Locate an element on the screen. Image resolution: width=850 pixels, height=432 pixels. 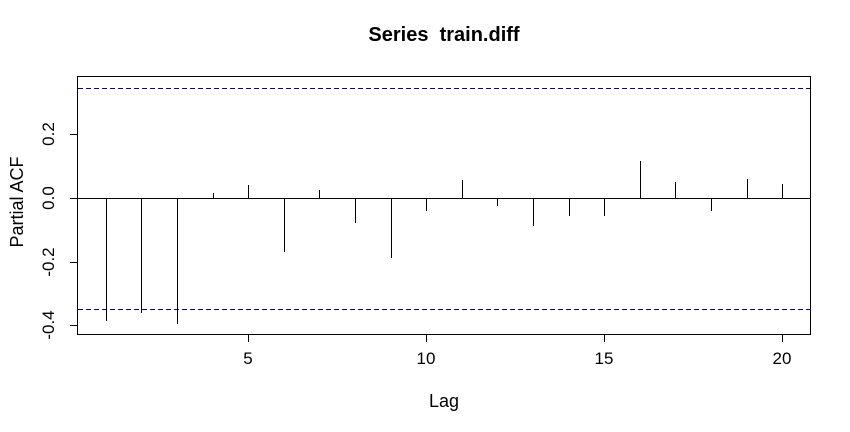
y-tick-label: 0.2 is located at coordinates (48, 134).